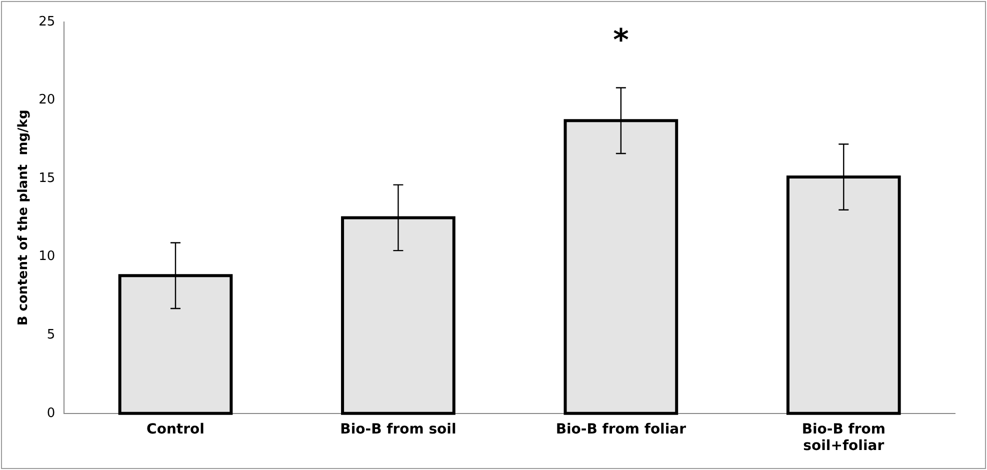  I want to click on x-tick-label: Bio-B from soil+foliar, so click(844, 437).